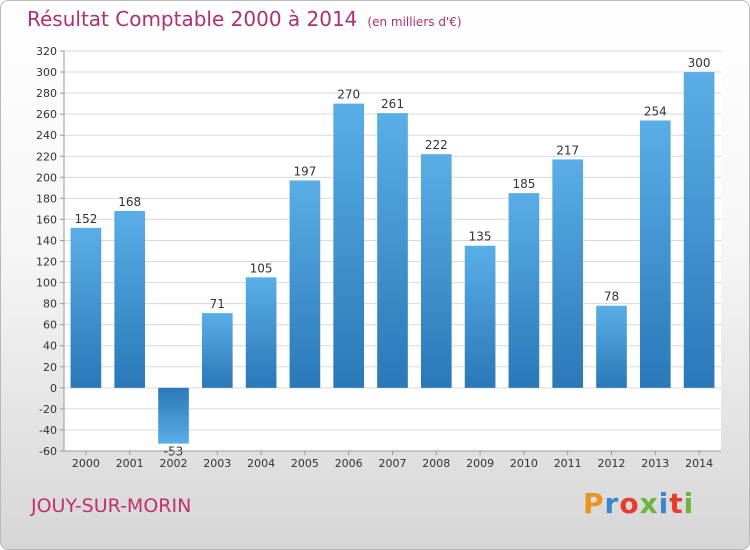  What do you see at coordinates (46, 262) in the screenshot?
I see `y-tick-label: 120` at bounding box center [46, 262].